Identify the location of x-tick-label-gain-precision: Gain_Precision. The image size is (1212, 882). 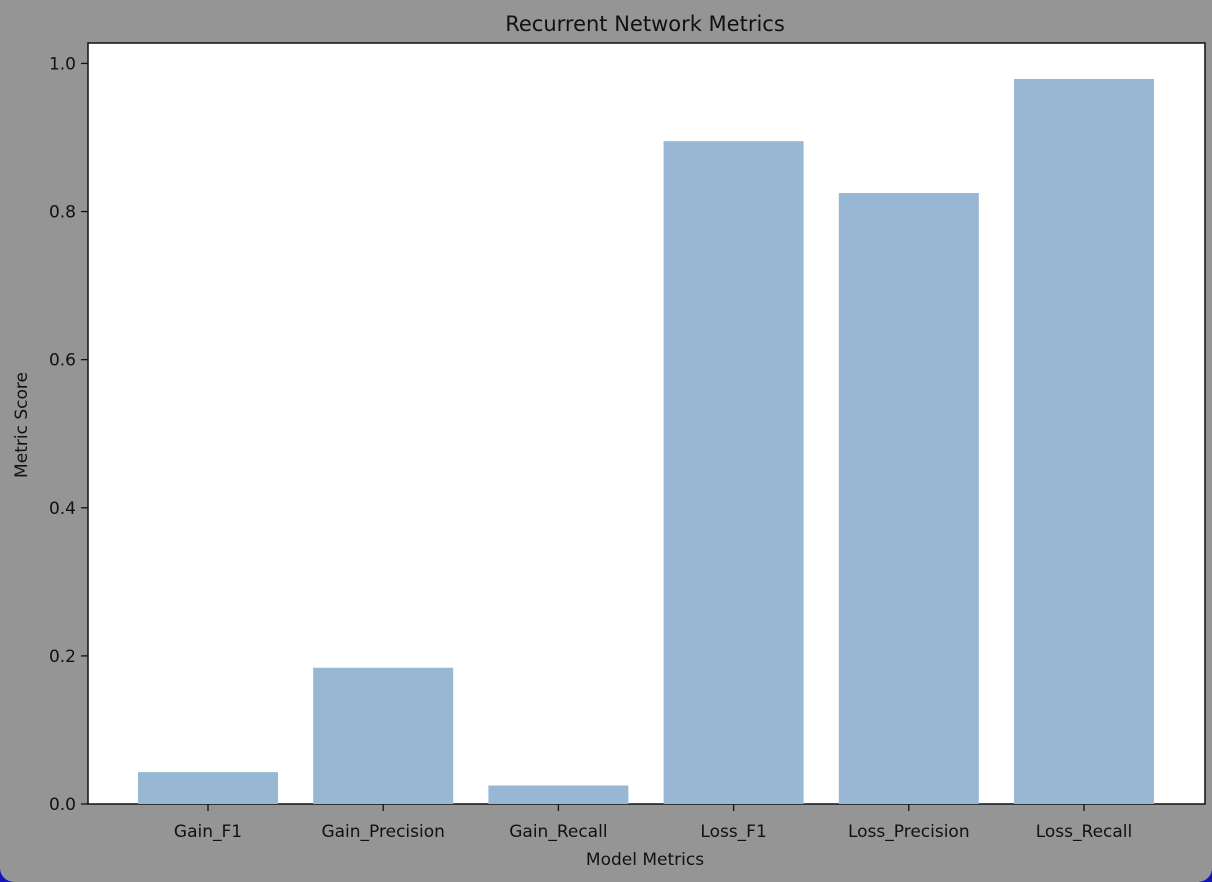
(382, 832).